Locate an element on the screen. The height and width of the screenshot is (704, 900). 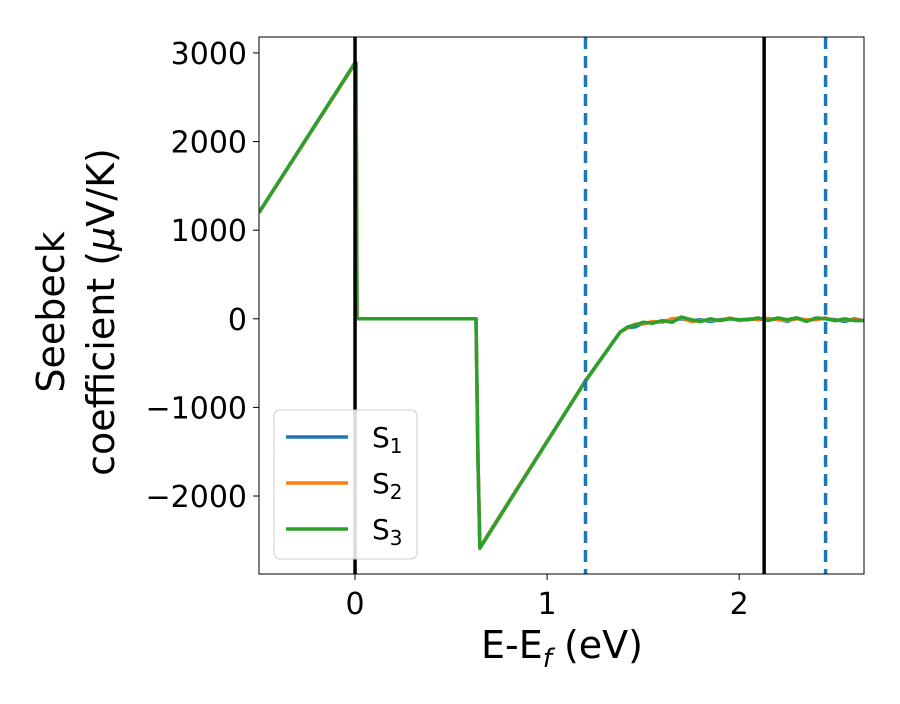
y-tick-label: 3000 is located at coordinates (209, 54).